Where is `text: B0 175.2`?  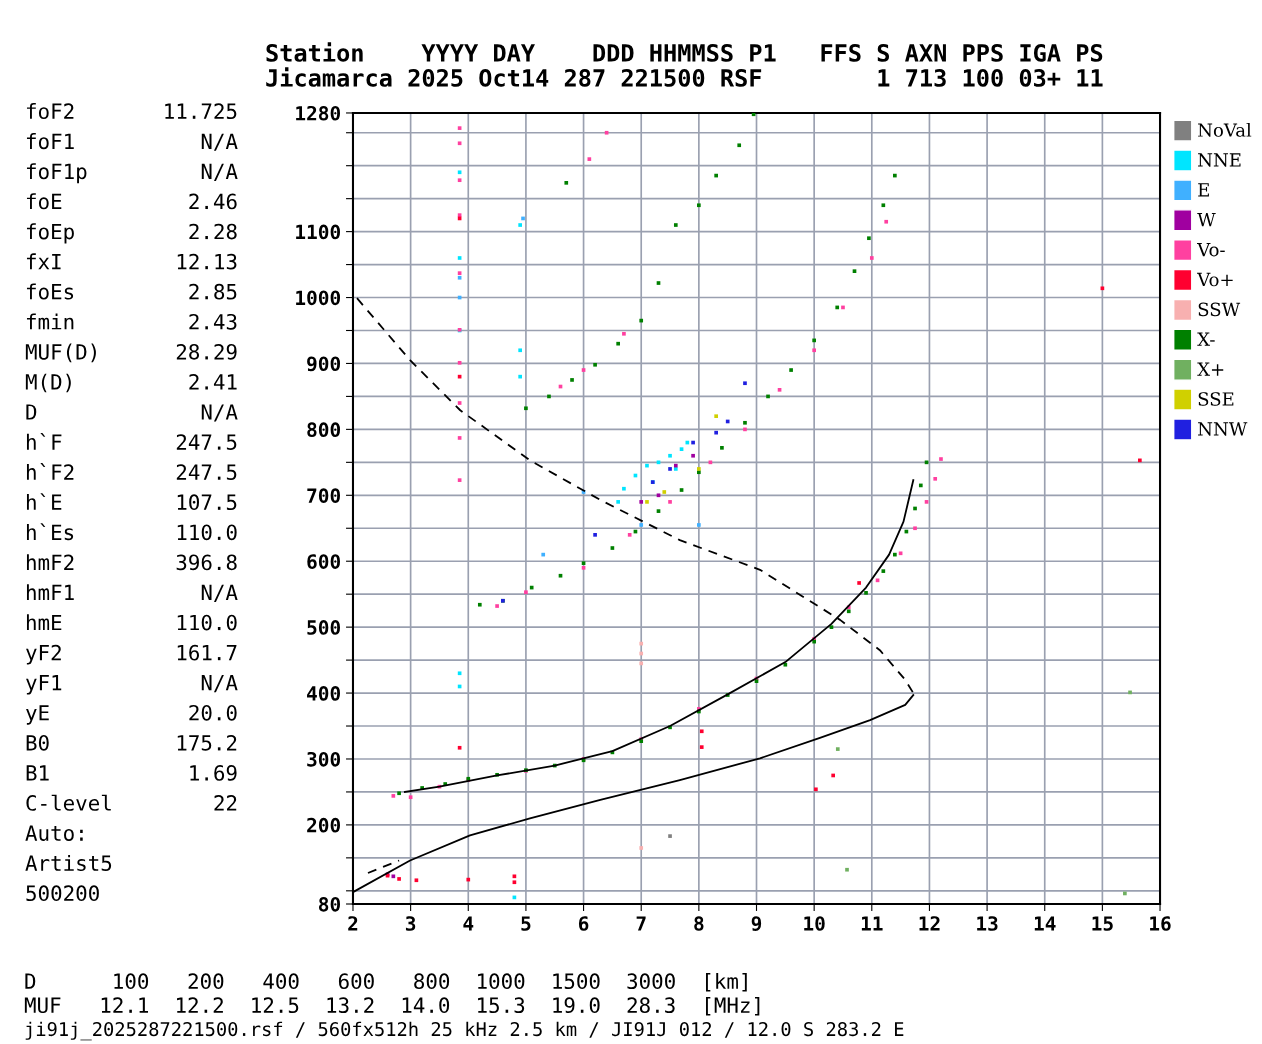
text: B0 175.2 is located at coordinates (131, 742).